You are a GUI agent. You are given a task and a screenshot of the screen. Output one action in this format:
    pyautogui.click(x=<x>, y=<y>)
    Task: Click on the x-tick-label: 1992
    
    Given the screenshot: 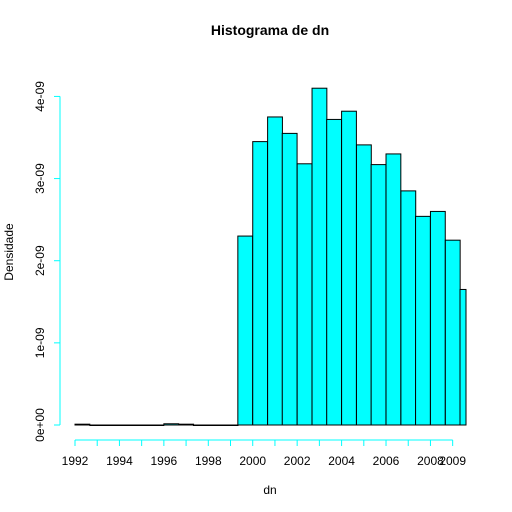 What is the action you would take?
    pyautogui.click(x=75, y=461)
    